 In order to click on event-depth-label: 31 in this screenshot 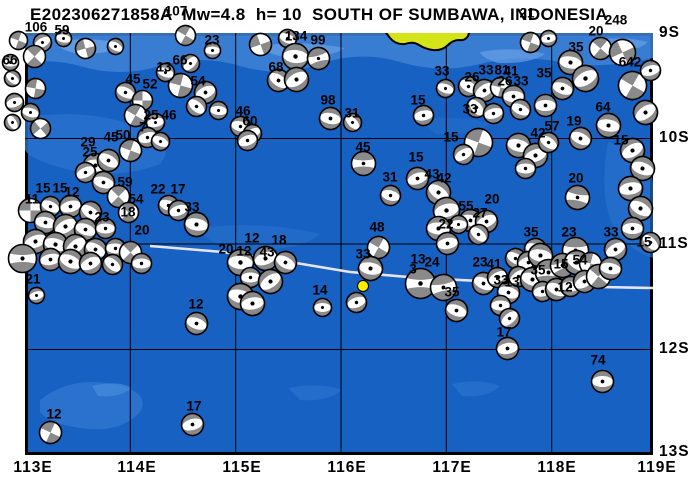, I will do `click(352, 113)`.